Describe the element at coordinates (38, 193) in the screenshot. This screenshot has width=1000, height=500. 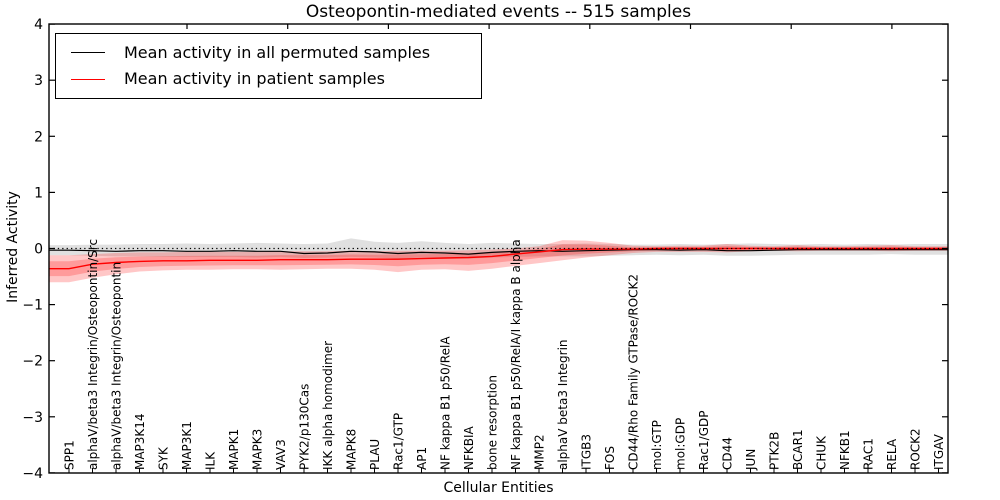
I see `svg-text: 1` at that location.